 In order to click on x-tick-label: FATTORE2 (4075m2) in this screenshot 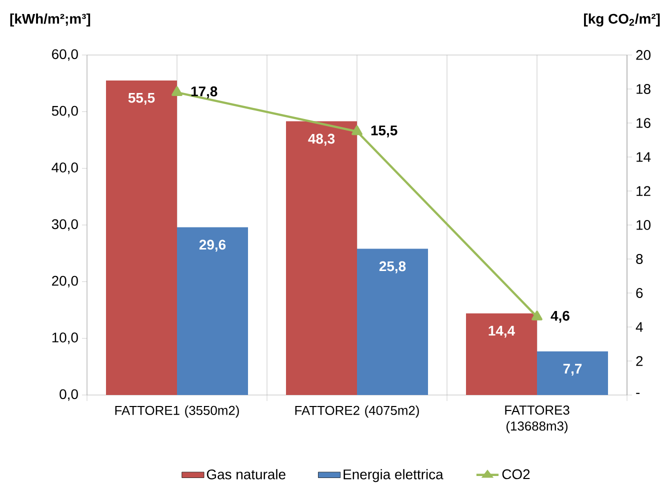, I will do `click(357, 412)`.